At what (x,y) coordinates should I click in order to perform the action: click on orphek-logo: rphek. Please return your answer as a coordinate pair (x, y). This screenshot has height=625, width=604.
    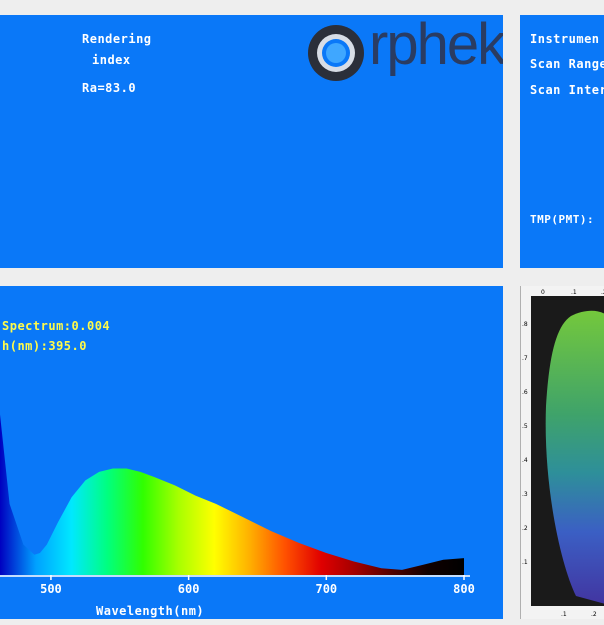
    Looking at the image, I should click on (404, 51).